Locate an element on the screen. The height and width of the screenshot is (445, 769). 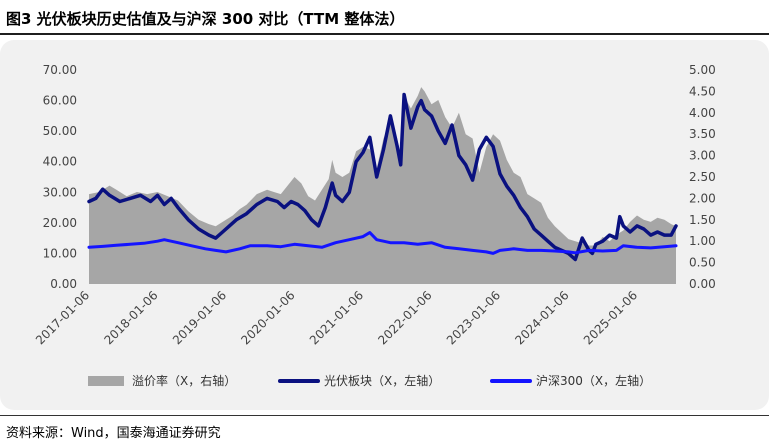
title-divider is located at coordinates (384, 34).